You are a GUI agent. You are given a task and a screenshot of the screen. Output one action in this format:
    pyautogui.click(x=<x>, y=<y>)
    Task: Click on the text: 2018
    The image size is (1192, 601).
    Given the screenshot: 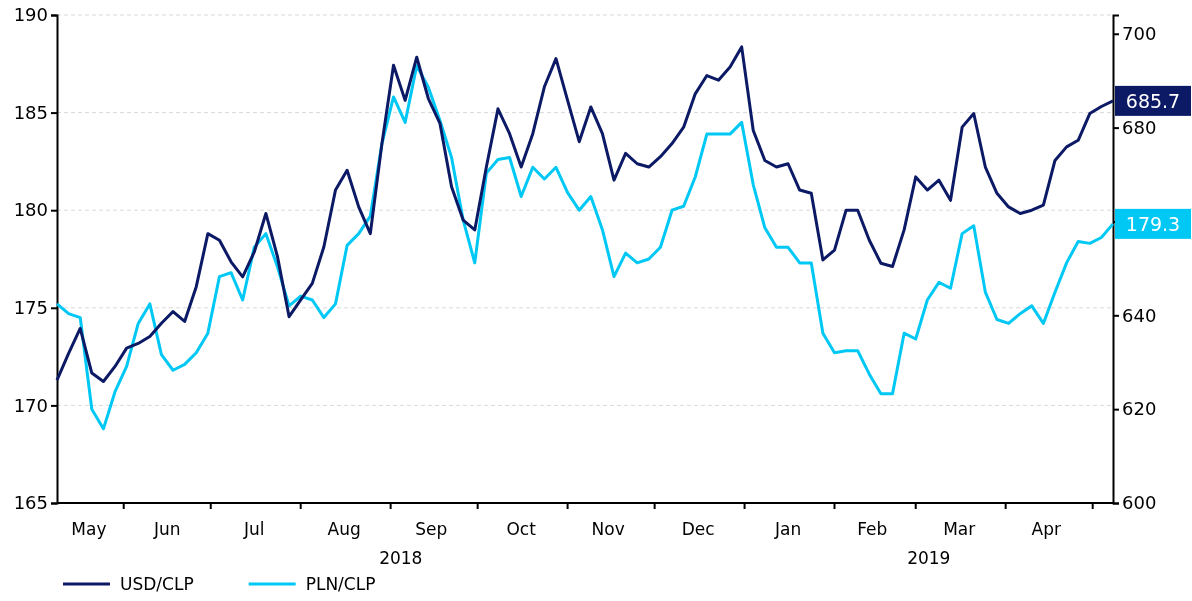 What is the action you would take?
    pyautogui.click(x=401, y=558)
    